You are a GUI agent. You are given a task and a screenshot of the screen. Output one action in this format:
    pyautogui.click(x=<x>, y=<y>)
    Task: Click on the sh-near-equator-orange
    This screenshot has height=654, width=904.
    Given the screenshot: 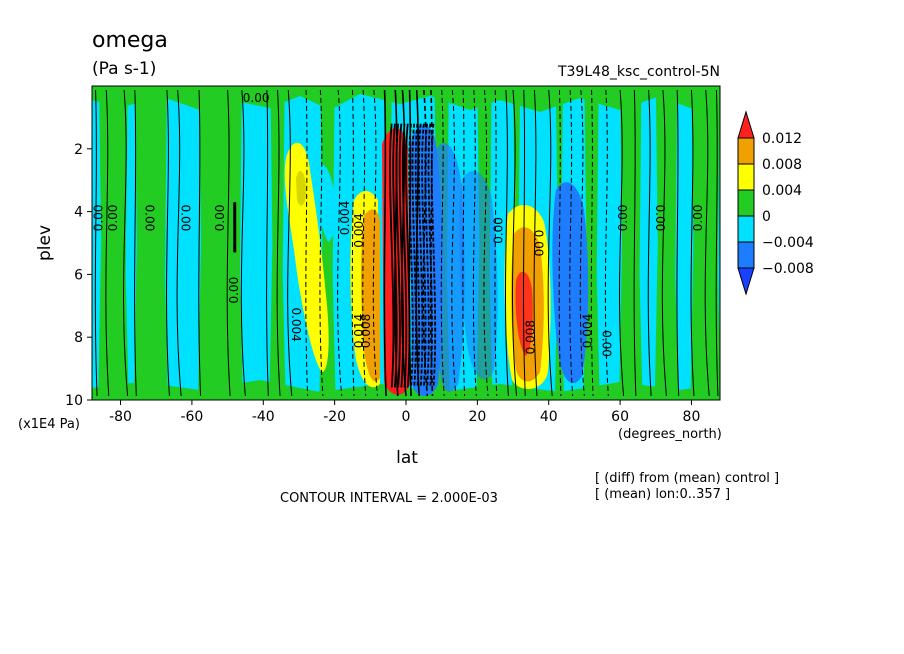 What is the action you would take?
    pyautogui.click(x=370, y=295)
    